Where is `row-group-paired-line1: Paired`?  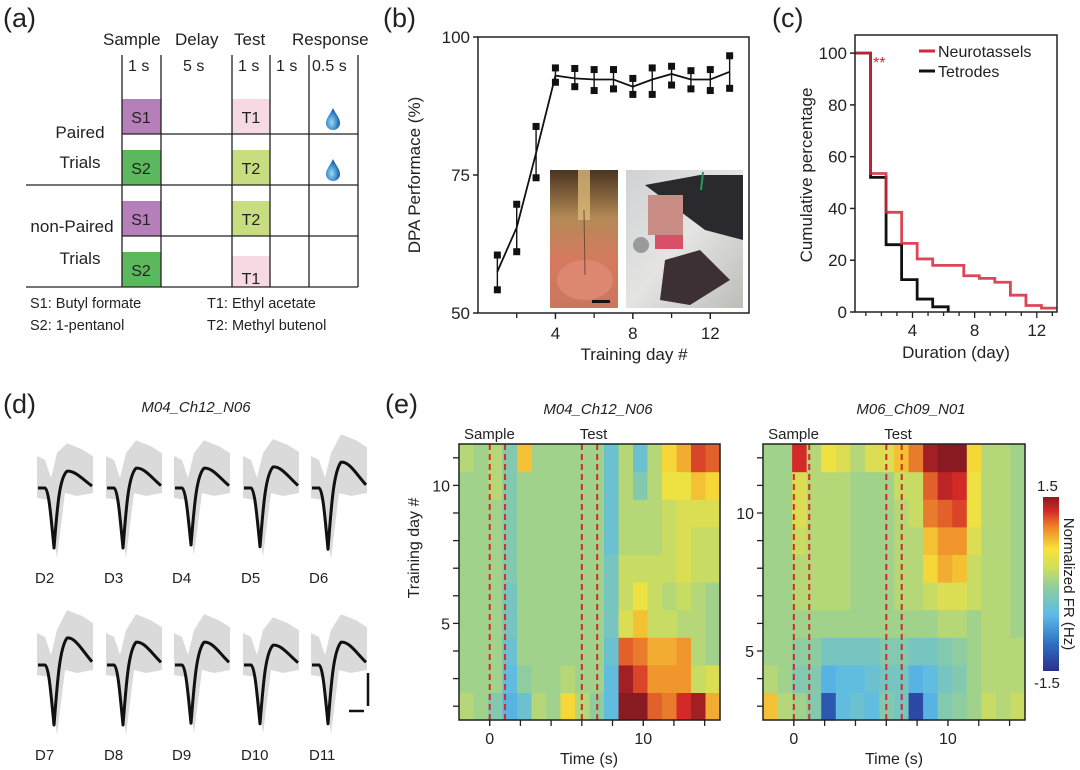 row-group-paired-line1: Paired is located at coordinates (79, 132).